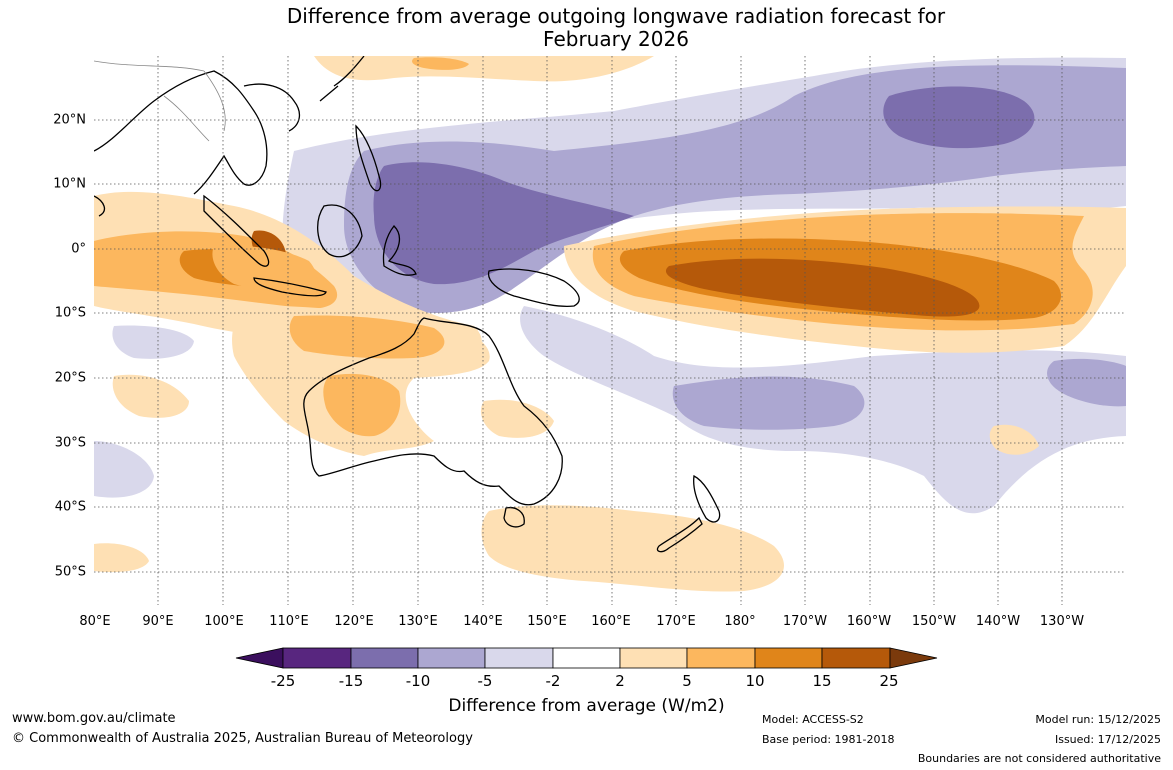  Describe the element at coordinates (418, 681) in the screenshot. I see `colorbar-tick-label: -10` at that location.